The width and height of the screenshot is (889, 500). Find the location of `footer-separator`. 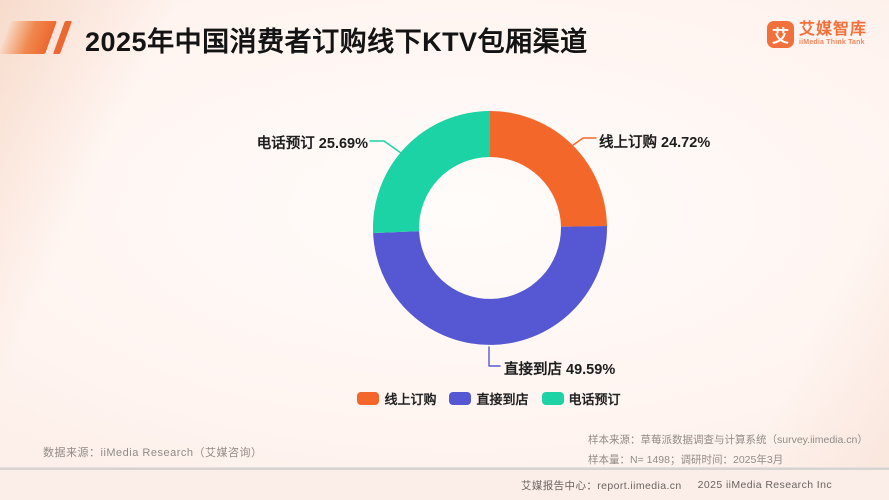

footer-separator is located at coordinates (444, 468).